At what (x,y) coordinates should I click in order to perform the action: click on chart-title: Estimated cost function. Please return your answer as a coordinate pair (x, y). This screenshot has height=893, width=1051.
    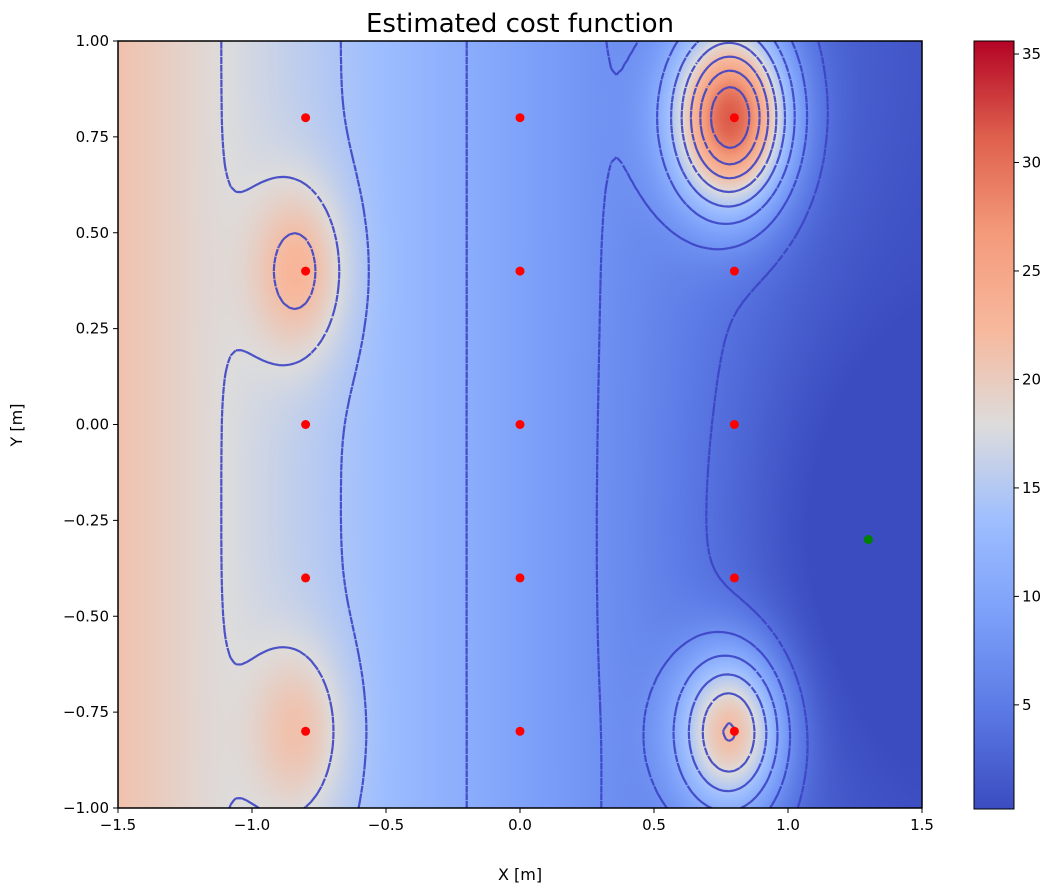
    Looking at the image, I should click on (520, 24).